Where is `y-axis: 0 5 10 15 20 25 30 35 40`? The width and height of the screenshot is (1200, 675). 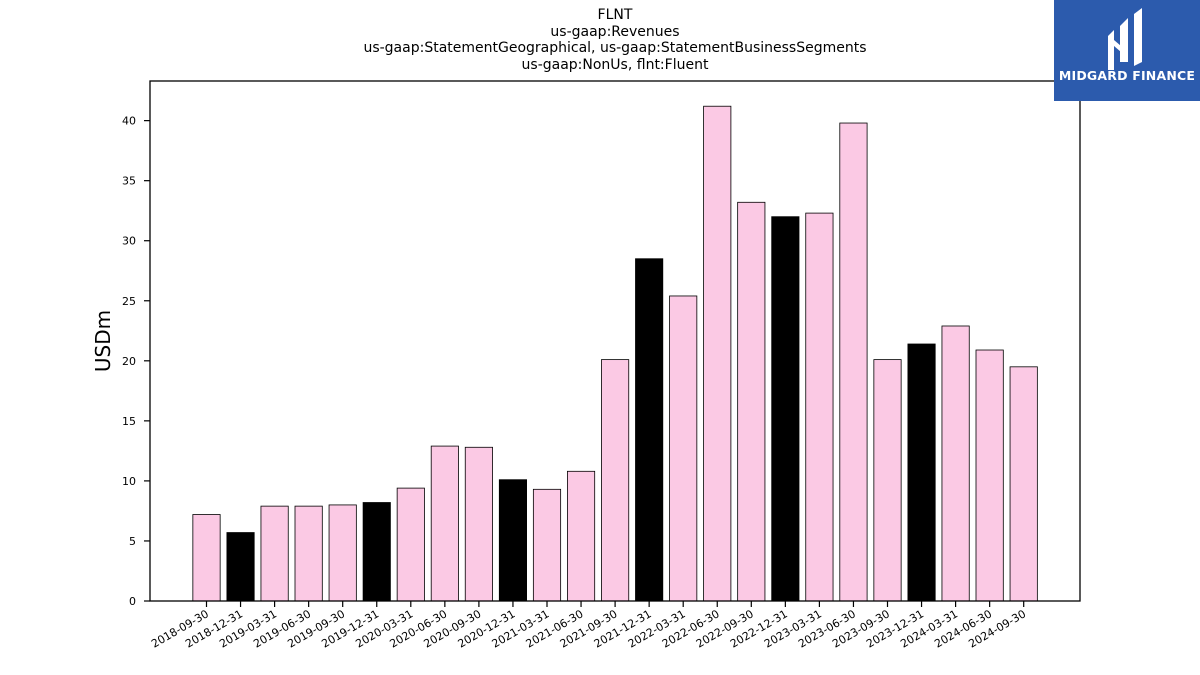 y-axis: 0 5 10 15 20 25 30 35 40 is located at coordinates (136, 361).